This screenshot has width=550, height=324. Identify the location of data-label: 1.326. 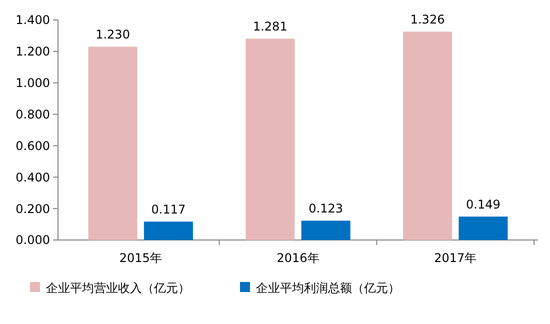
(427, 19).